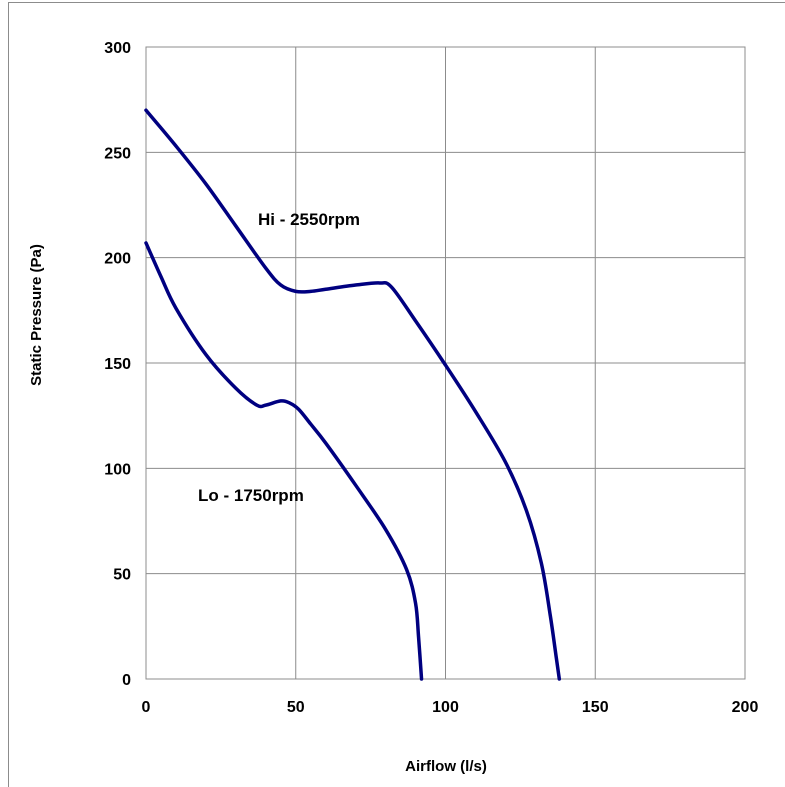  I want to click on y-tick-label-0: 0, so click(126, 680).